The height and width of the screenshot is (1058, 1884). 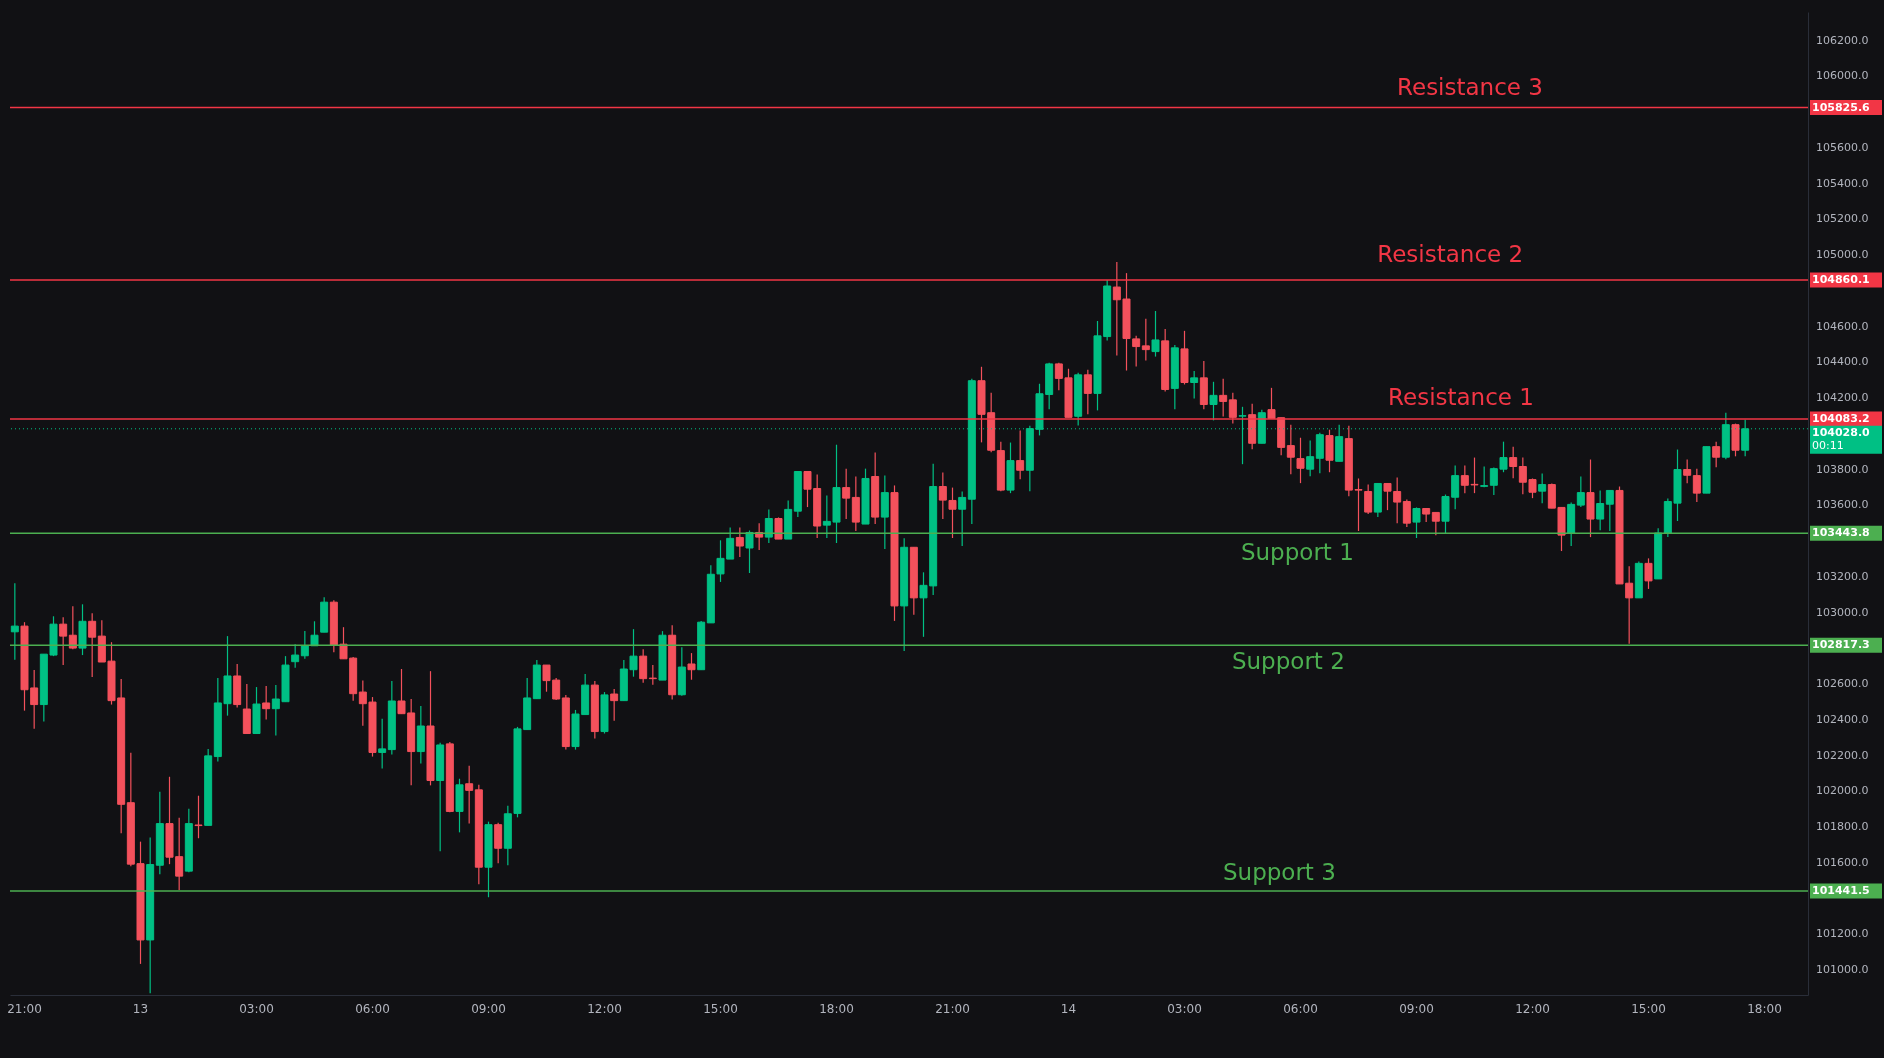 I want to click on y-tick-label: 101200.0, so click(x=1842, y=934).